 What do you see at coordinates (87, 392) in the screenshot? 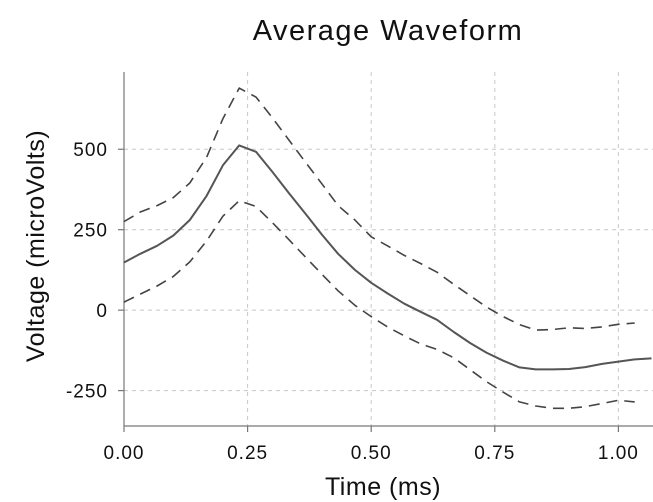
I see `y-tick-label: -250` at bounding box center [87, 392].